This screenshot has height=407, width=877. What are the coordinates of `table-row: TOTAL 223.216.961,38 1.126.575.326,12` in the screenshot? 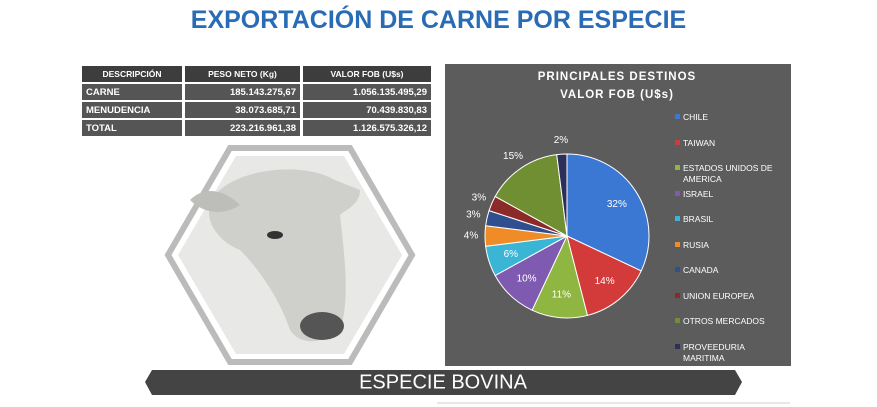 It's located at (258, 128).